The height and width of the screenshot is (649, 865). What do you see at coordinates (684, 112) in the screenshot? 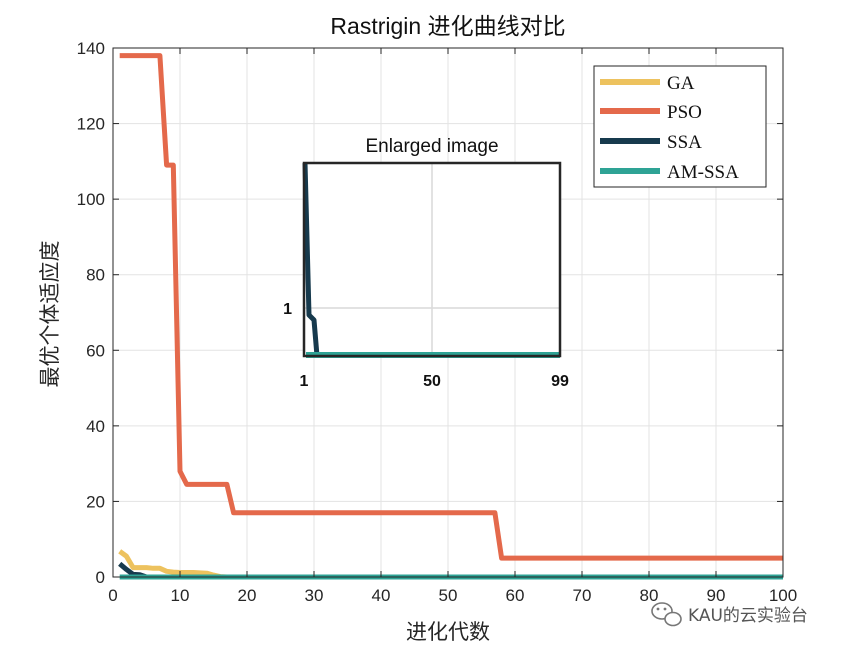
I see `legend-label-pso: PSO` at bounding box center [684, 112].